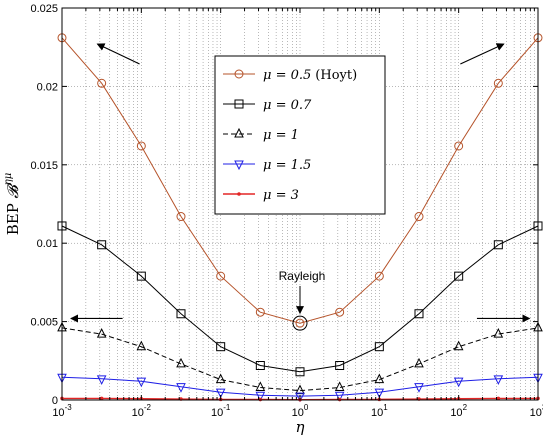 The image size is (543, 443). What do you see at coordinates (465, 407) in the screenshot?
I see `x-tick-label-exponent: 2` at bounding box center [465, 407].